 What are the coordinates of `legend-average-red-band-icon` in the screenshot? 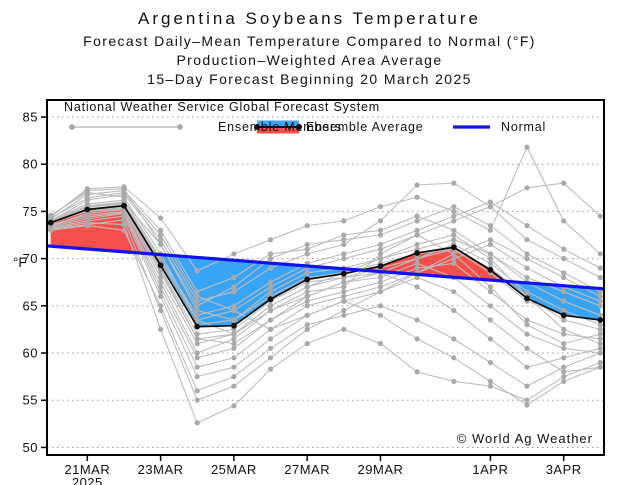 It's located at (278, 130).